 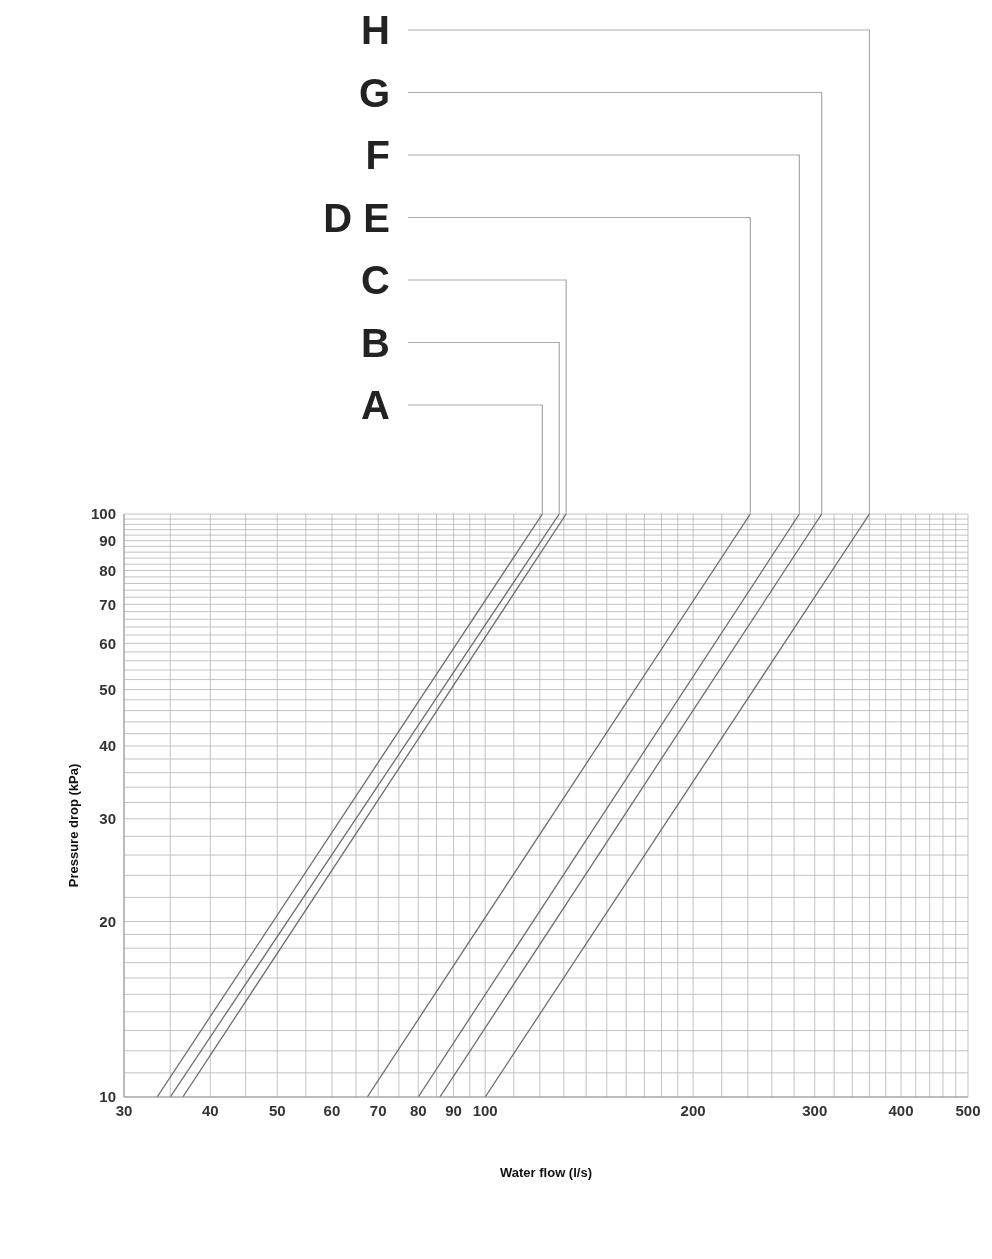 I want to click on y-tick-label: 70, so click(x=107, y=604).